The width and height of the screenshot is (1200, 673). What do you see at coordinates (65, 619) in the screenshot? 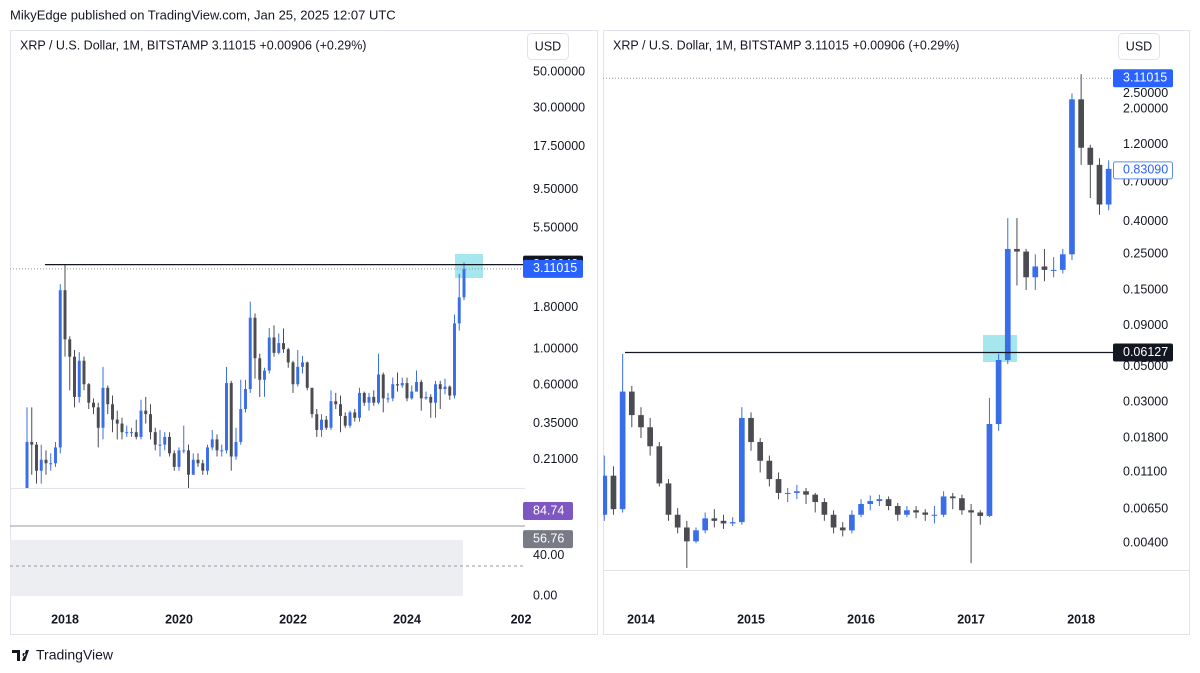
I see `x-tick-label: 2018` at bounding box center [65, 619].